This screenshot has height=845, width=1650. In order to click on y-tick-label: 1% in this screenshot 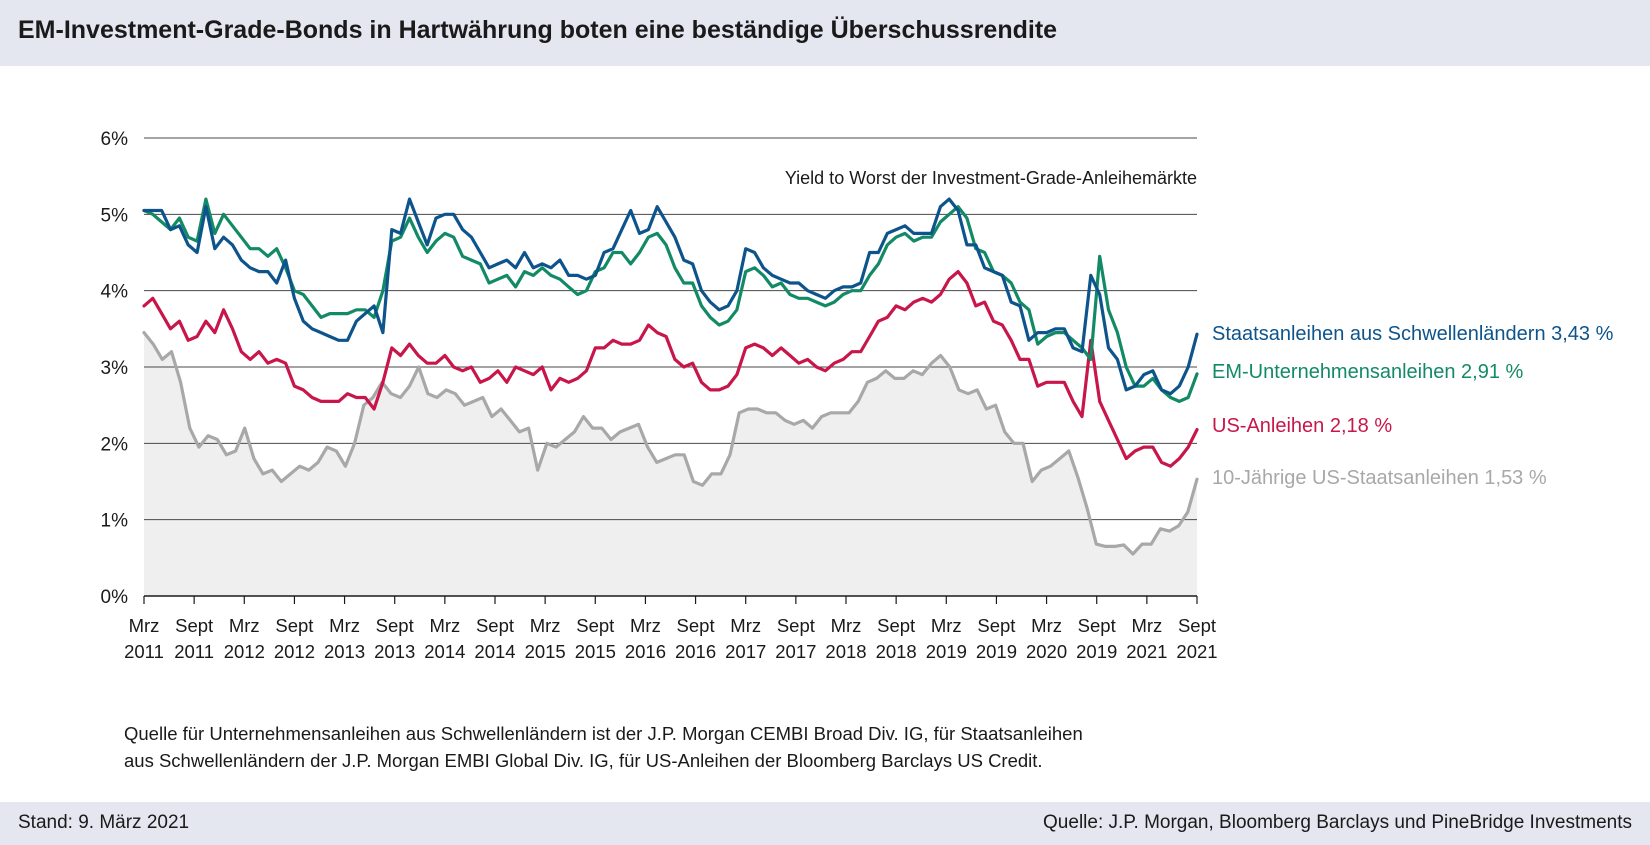, I will do `click(115, 521)`.